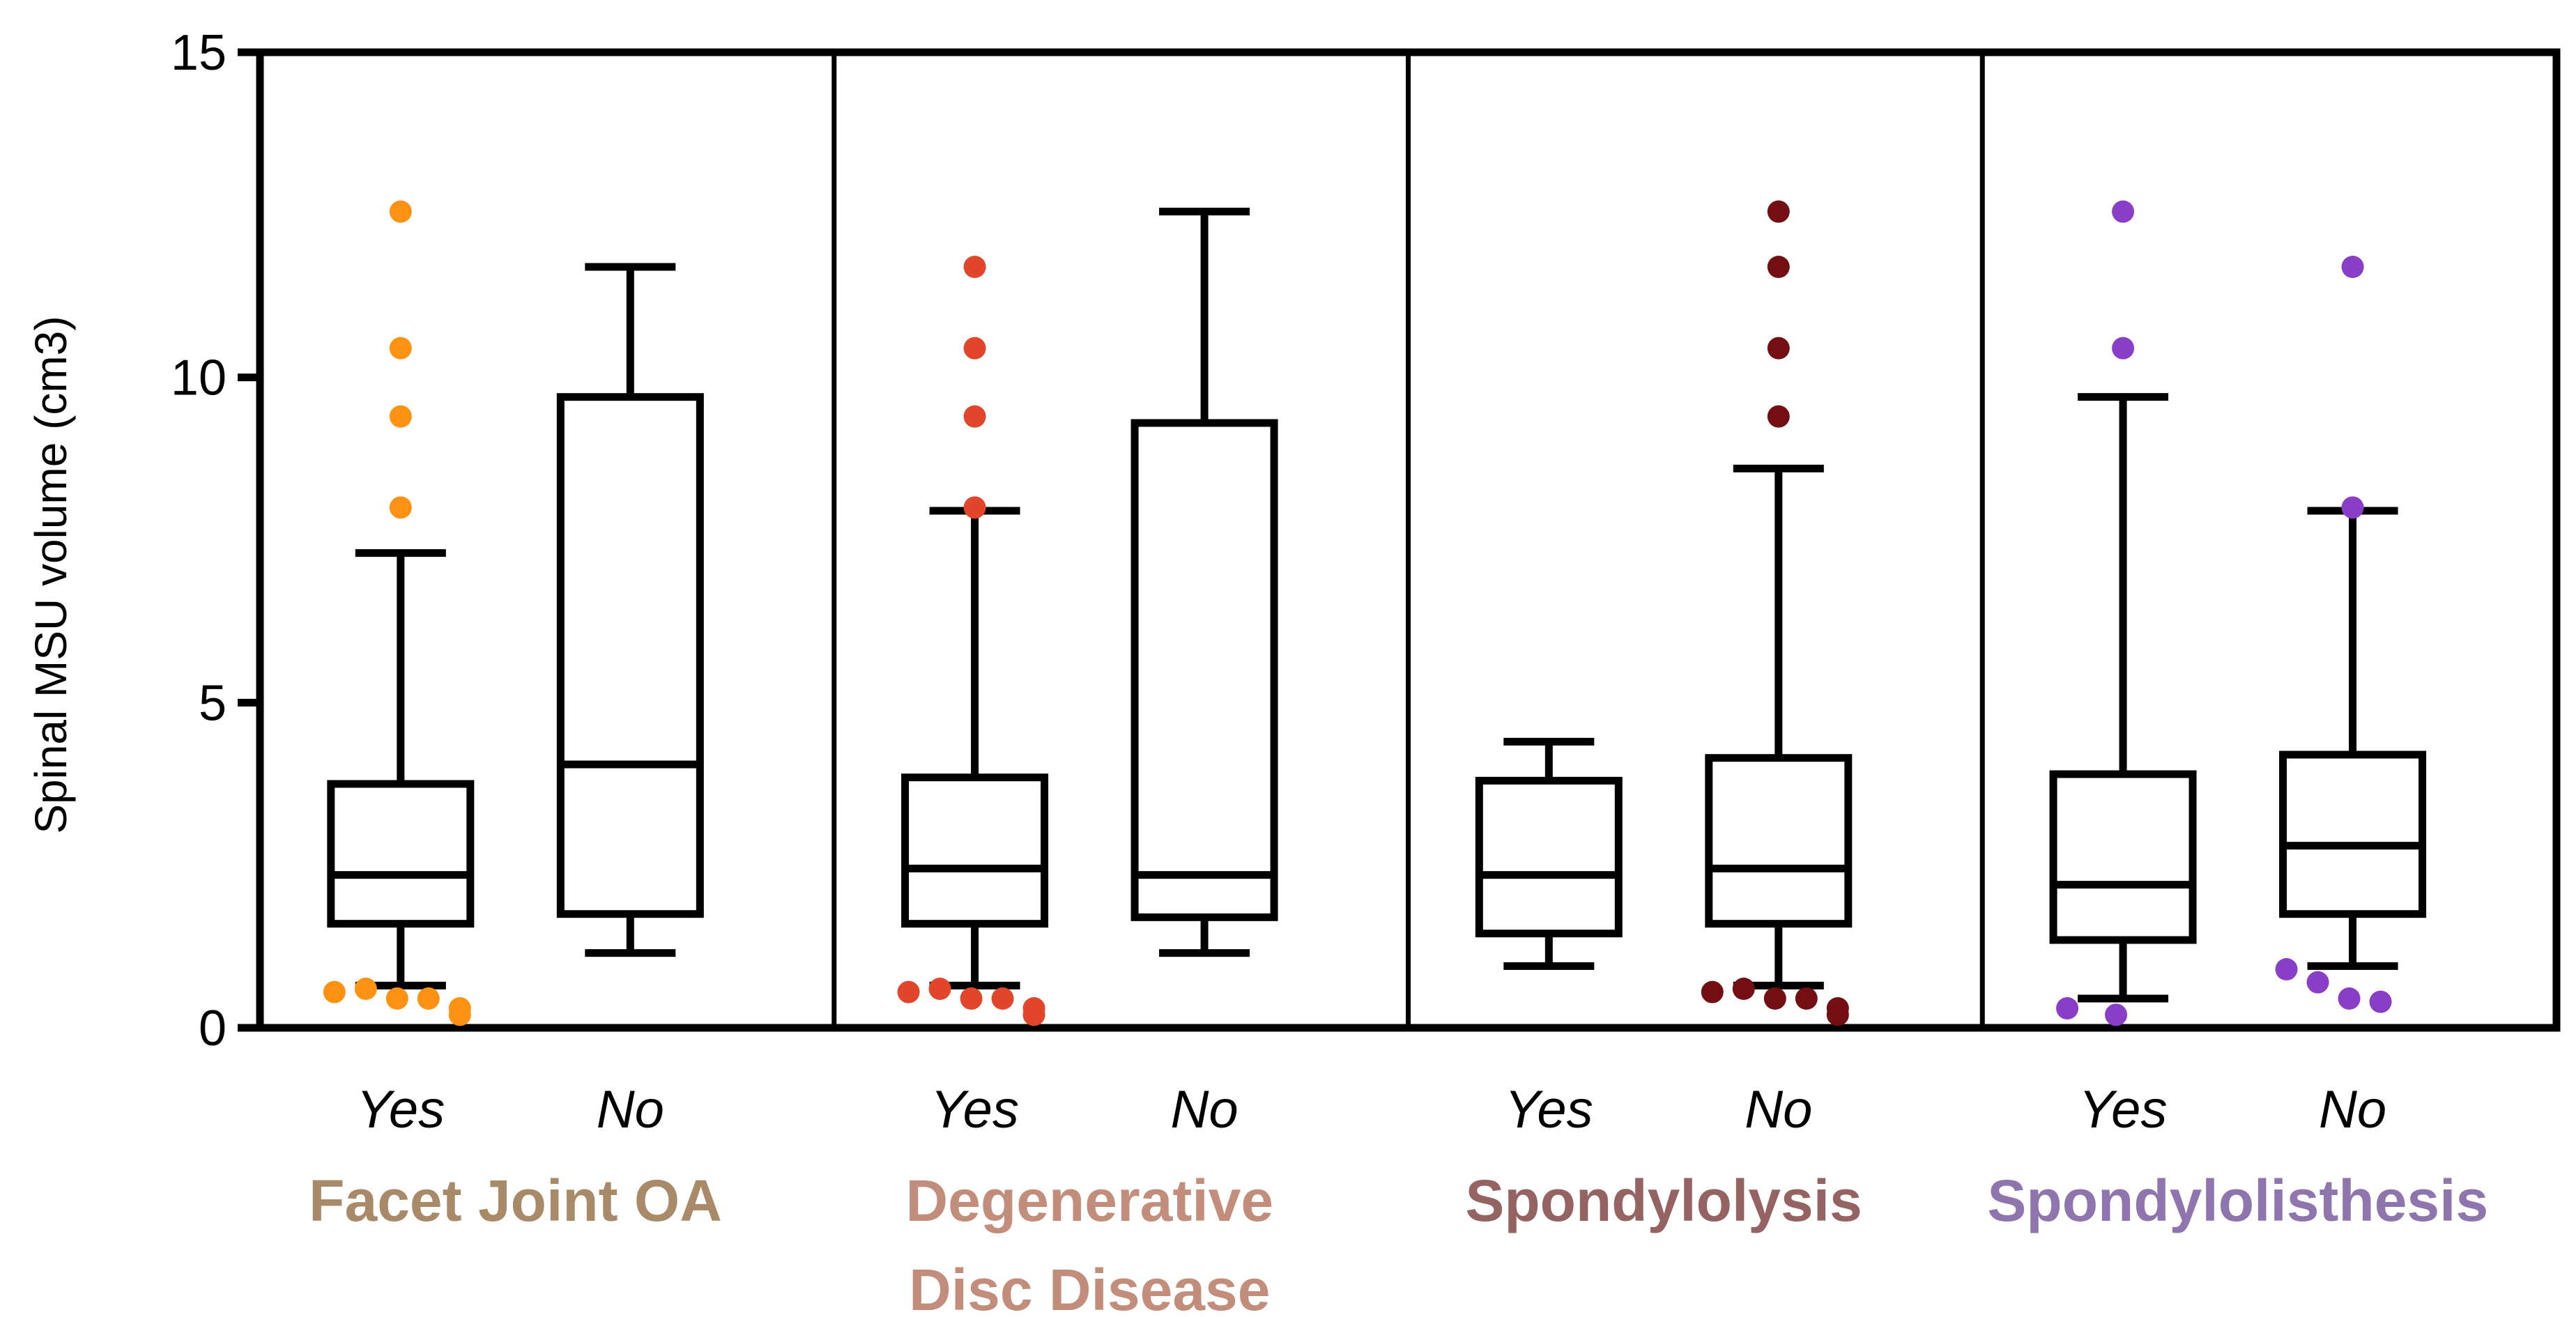  I want to click on category-label-degenerative-disc-disease: Disc Disease, so click(1089, 1287).